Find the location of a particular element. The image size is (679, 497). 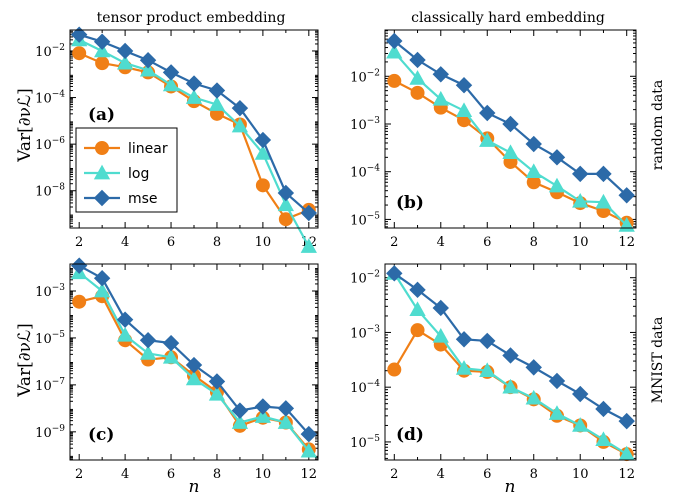

series-log is located at coordinates (510, 137).